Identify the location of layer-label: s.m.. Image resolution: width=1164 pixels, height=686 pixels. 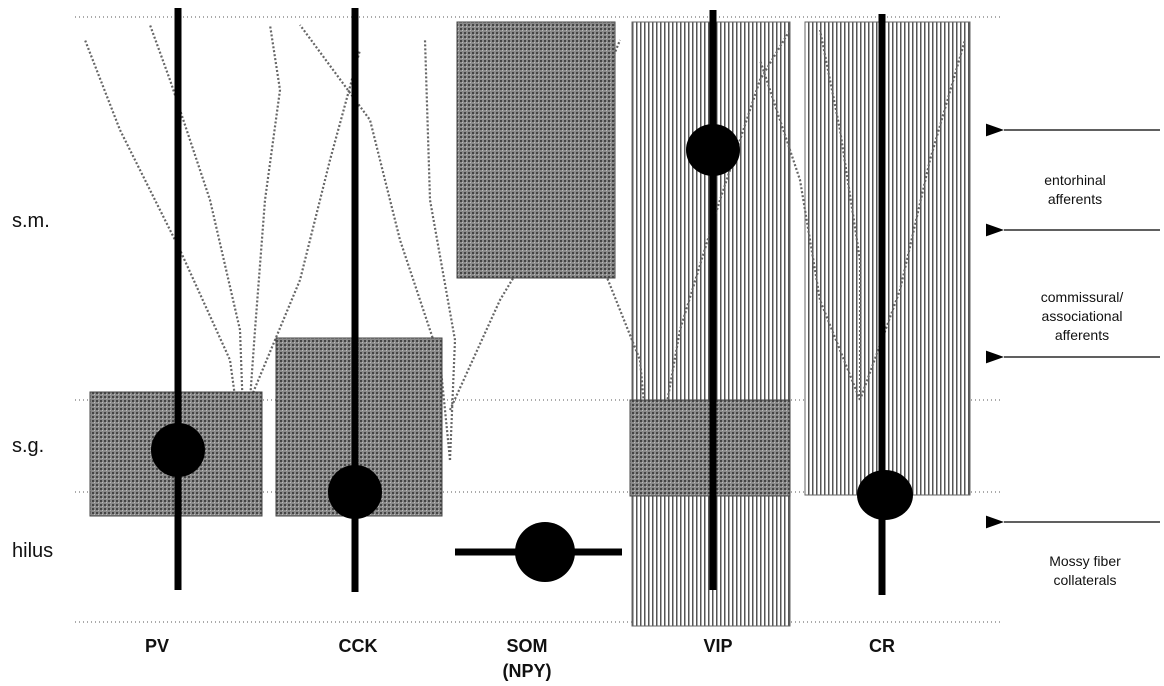
(31, 221).